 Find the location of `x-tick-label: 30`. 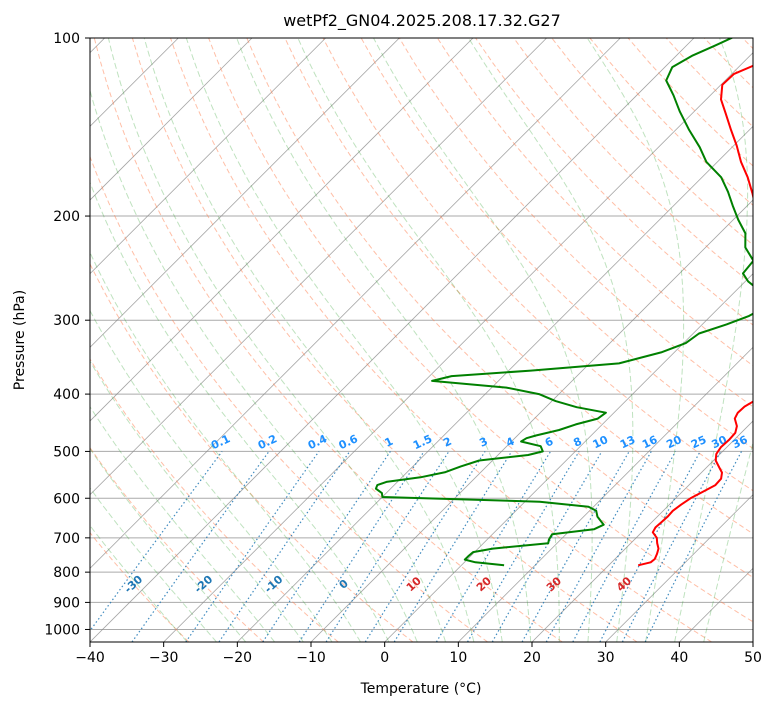

x-tick-label: 30 is located at coordinates (606, 658).